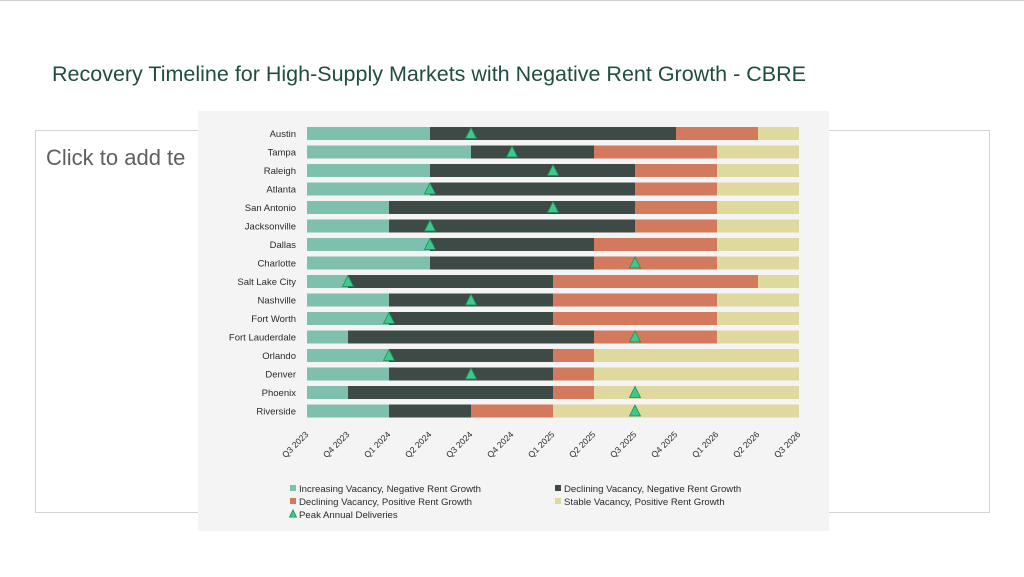  What do you see at coordinates (280, 171) in the screenshot?
I see `market-label: Raleigh` at bounding box center [280, 171].